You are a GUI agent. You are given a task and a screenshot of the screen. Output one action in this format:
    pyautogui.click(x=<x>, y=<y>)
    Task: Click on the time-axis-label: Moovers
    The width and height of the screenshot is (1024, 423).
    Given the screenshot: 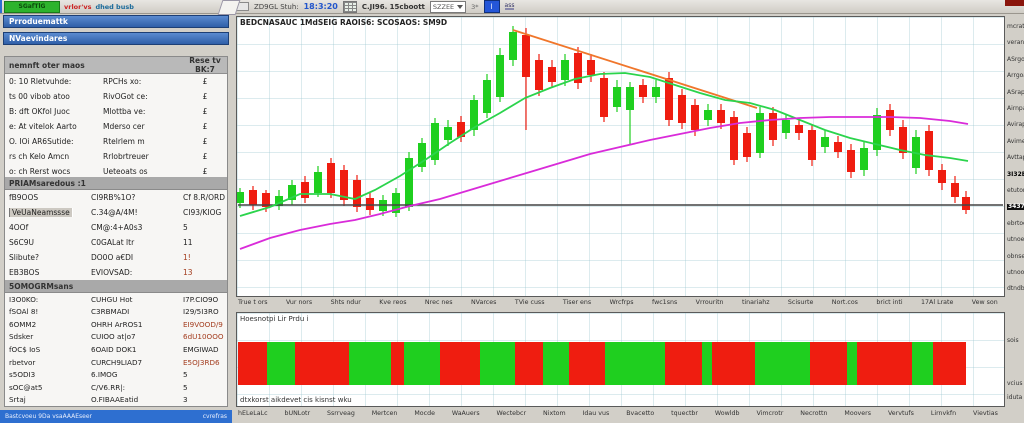 What is the action you would take?
    pyautogui.click(x=858, y=413)
    